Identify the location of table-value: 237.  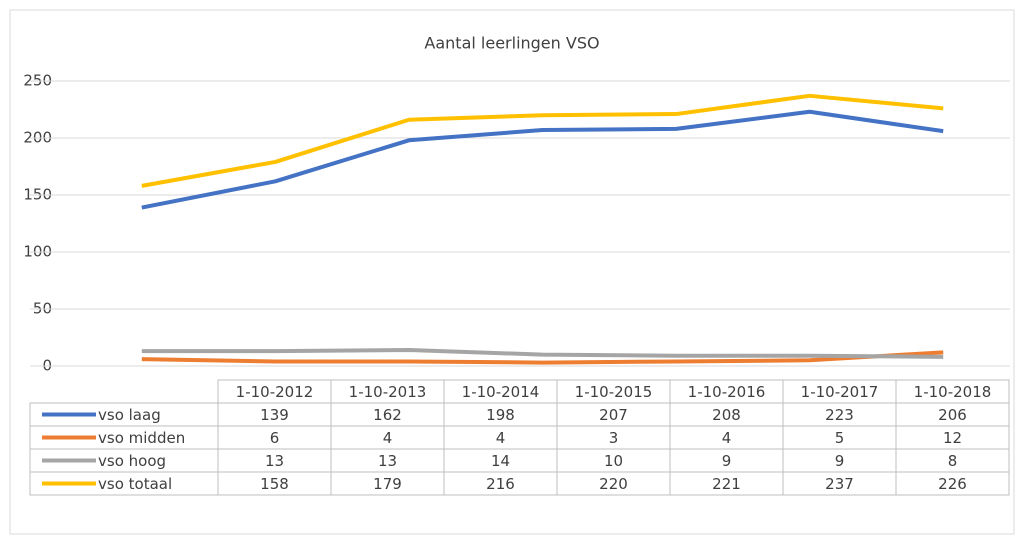
(839, 484).